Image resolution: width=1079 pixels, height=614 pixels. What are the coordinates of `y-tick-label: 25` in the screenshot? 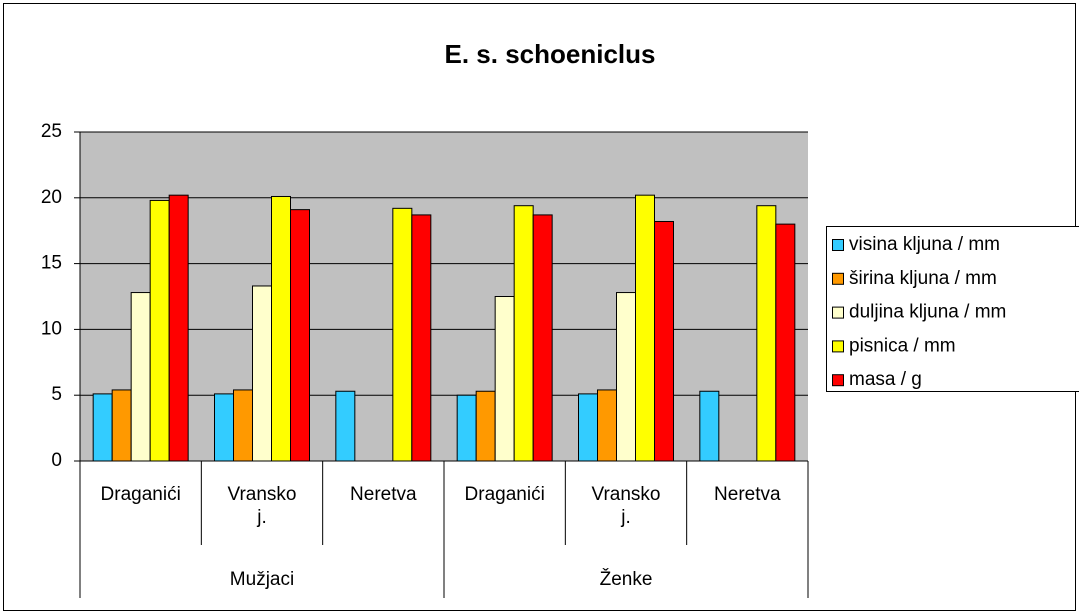 It's located at (51, 131).